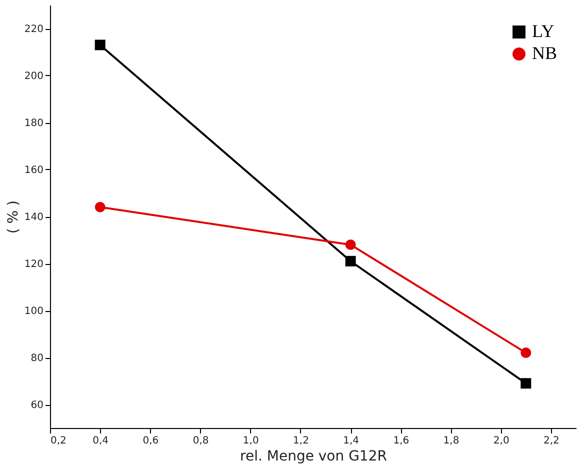 The image size is (581, 468). I want to click on x-tick-label: 1,4, so click(351, 441).